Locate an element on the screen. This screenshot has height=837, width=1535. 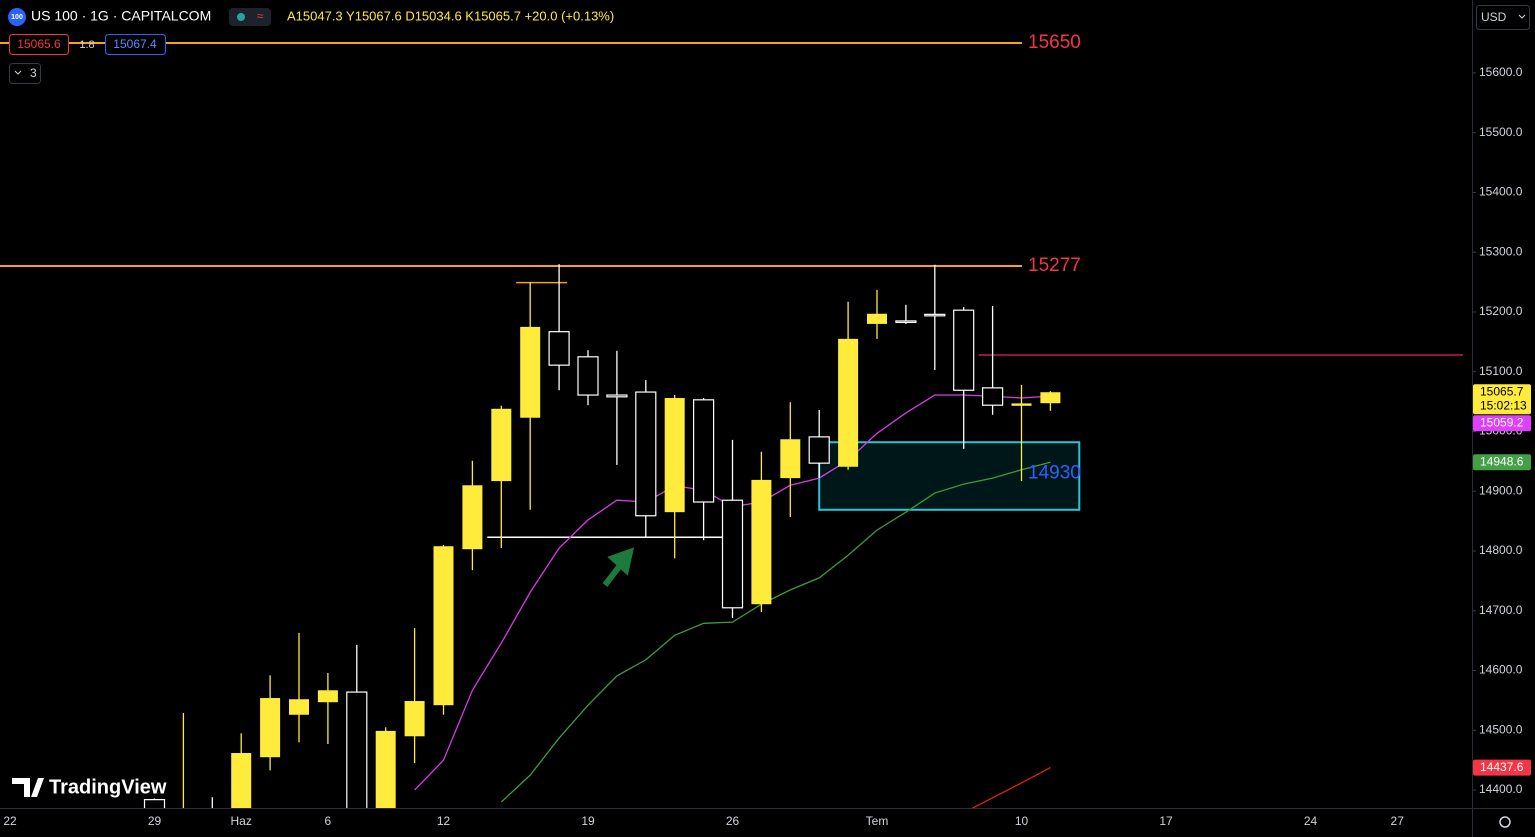
price-tag-label: 14948.6 is located at coordinates (1502, 461).